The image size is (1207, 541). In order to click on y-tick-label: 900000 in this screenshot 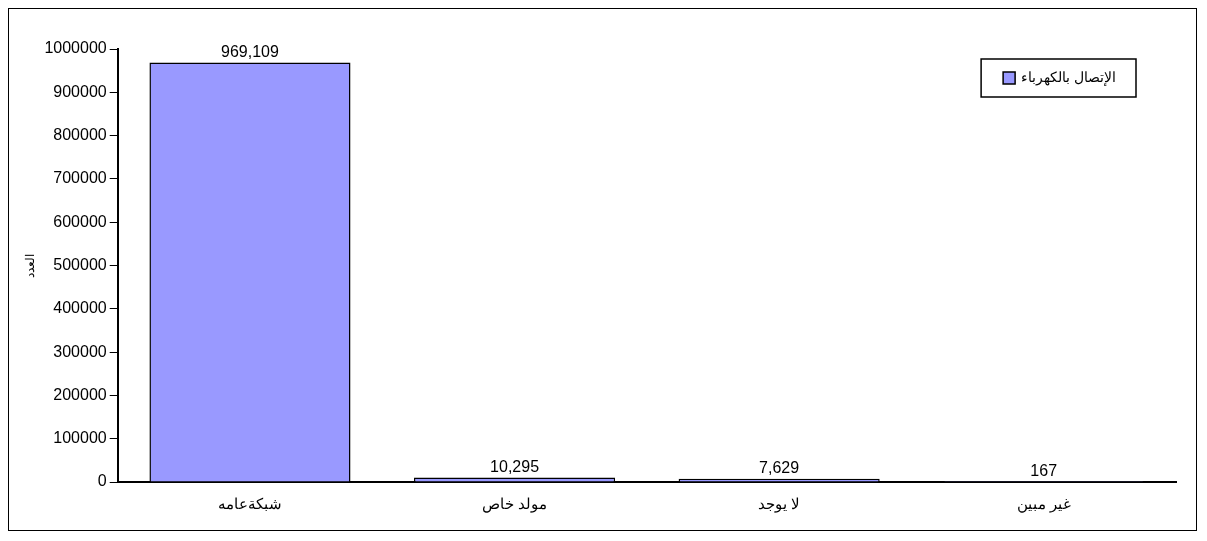, I will do `click(80, 91)`.